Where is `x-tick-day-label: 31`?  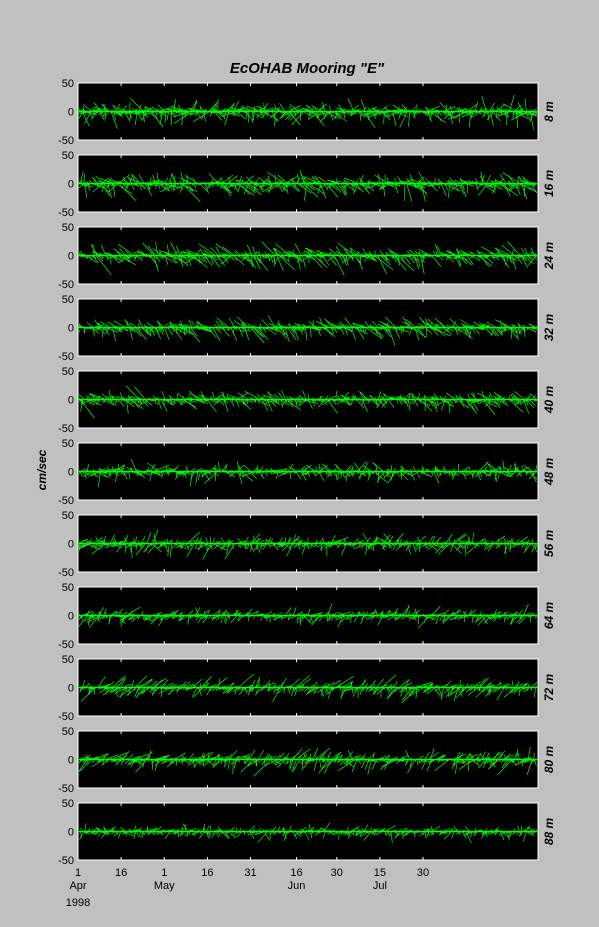 x-tick-day-label: 31 is located at coordinates (250, 873).